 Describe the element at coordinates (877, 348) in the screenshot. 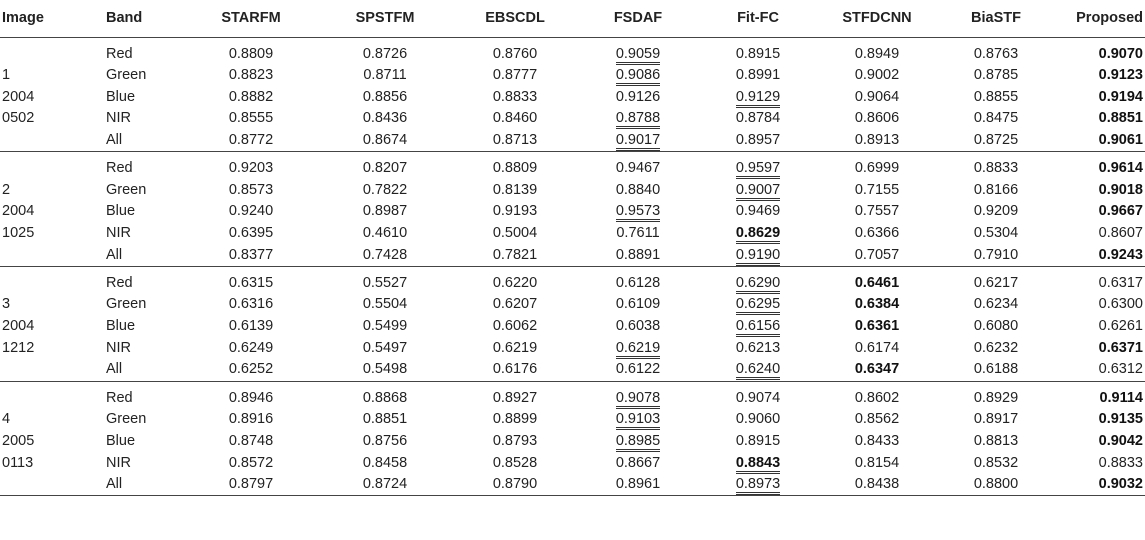

I see `value-cell: 0.6174` at that location.